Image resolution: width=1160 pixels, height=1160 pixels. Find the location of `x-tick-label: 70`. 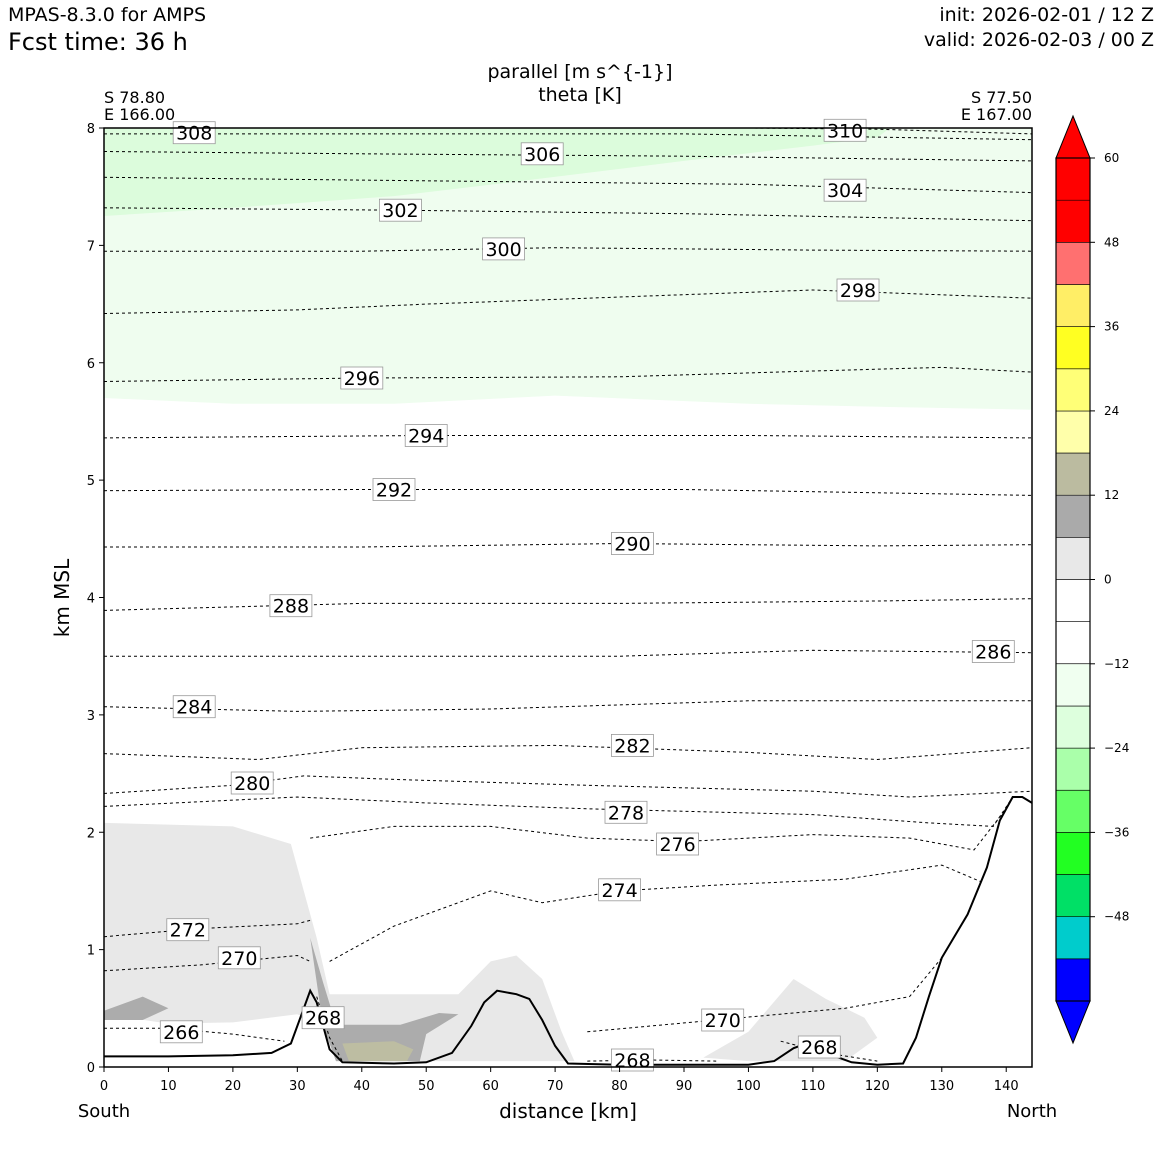

x-tick-label: 70 is located at coordinates (555, 1086).